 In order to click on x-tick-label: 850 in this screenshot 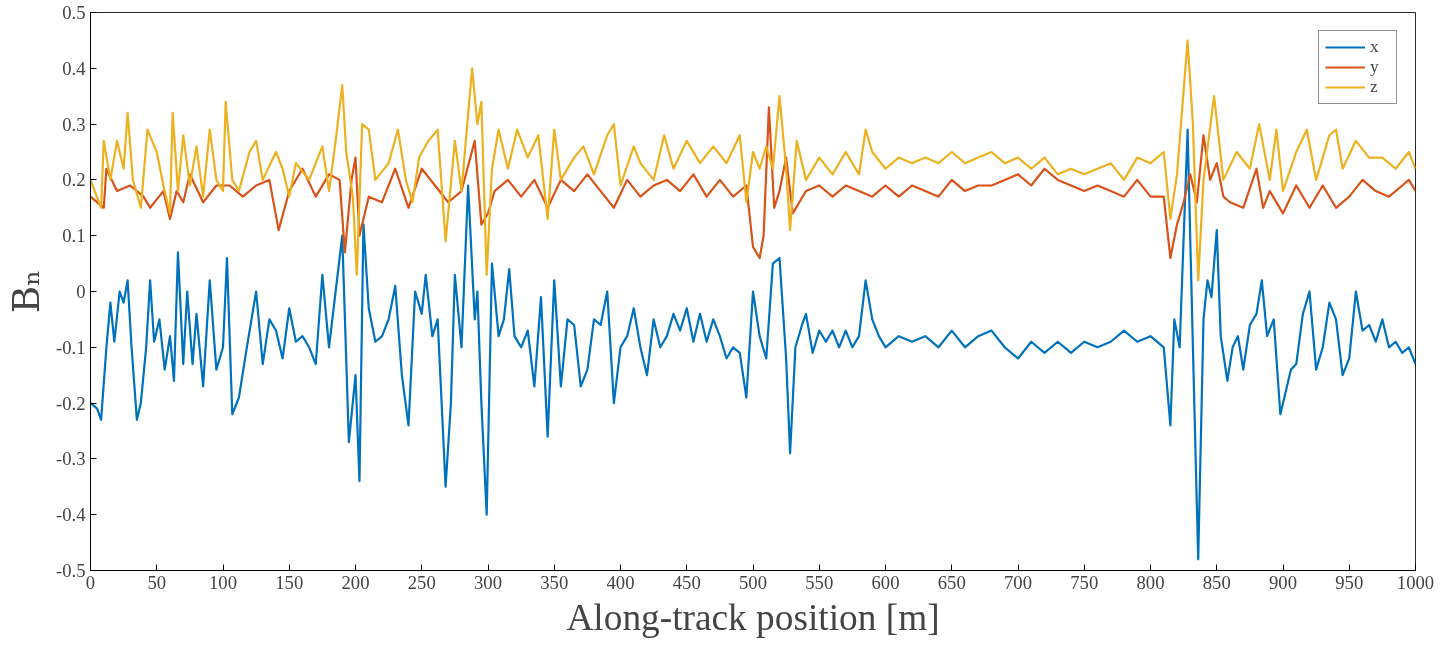, I will do `click(1216, 582)`.